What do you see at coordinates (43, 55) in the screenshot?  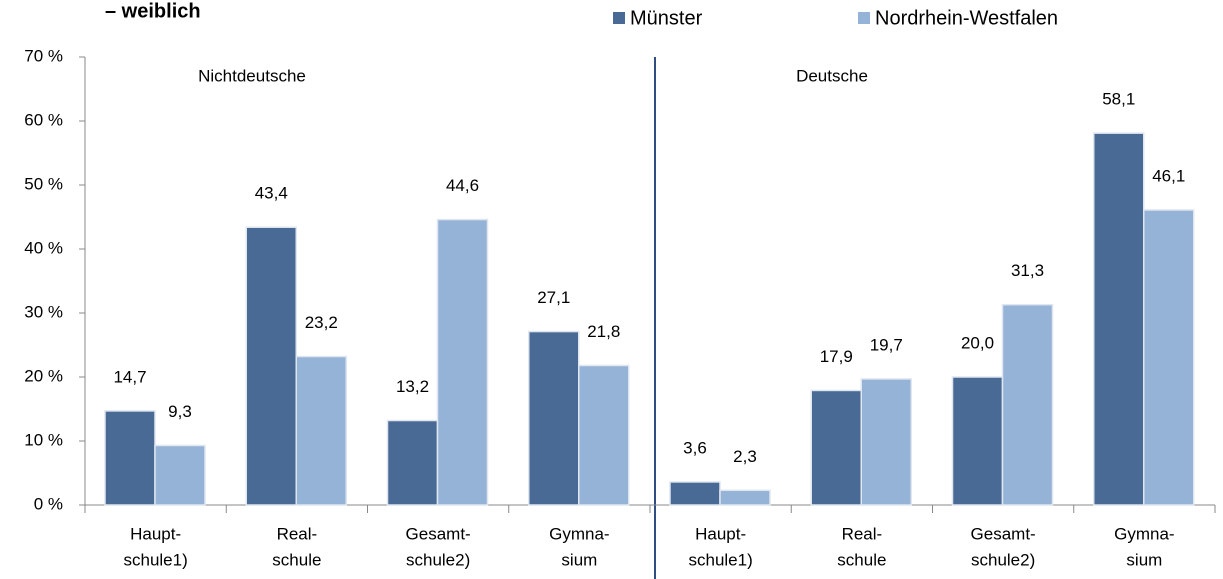 I see `y-tick-label: 70 %` at bounding box center [43, 55].